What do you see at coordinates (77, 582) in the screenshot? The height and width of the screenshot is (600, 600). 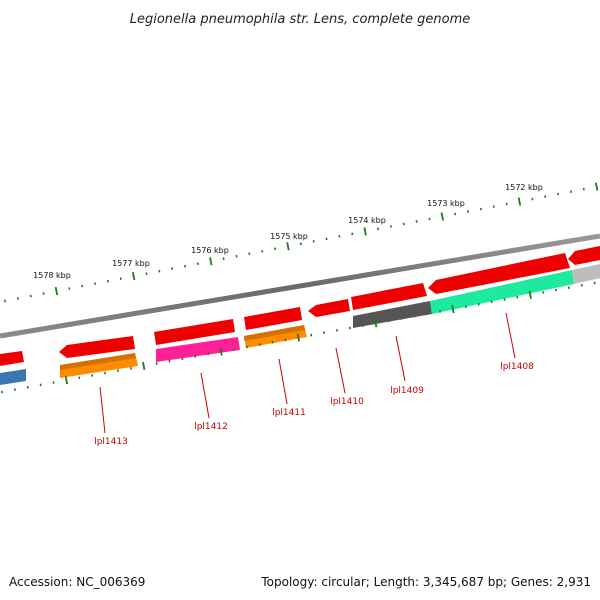 I see `accession-text: Accession: NC_006369` at bounding box center [77, 582].